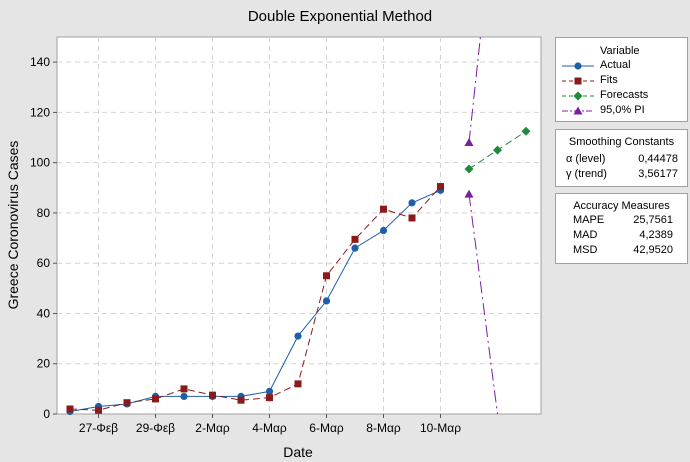  What do you see at coordinates (483, 304) in the screenshot?
I see `pi-lower-line` at bounding box center [483, 304].